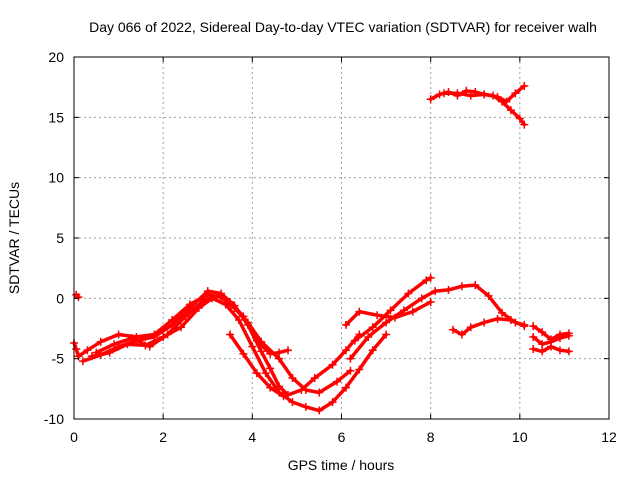 Image resolution: width=640 pixels, height=480 pixels. Describe the element at coordinates (488, 326) in the screenshot. I see `series-track-j` at that location.